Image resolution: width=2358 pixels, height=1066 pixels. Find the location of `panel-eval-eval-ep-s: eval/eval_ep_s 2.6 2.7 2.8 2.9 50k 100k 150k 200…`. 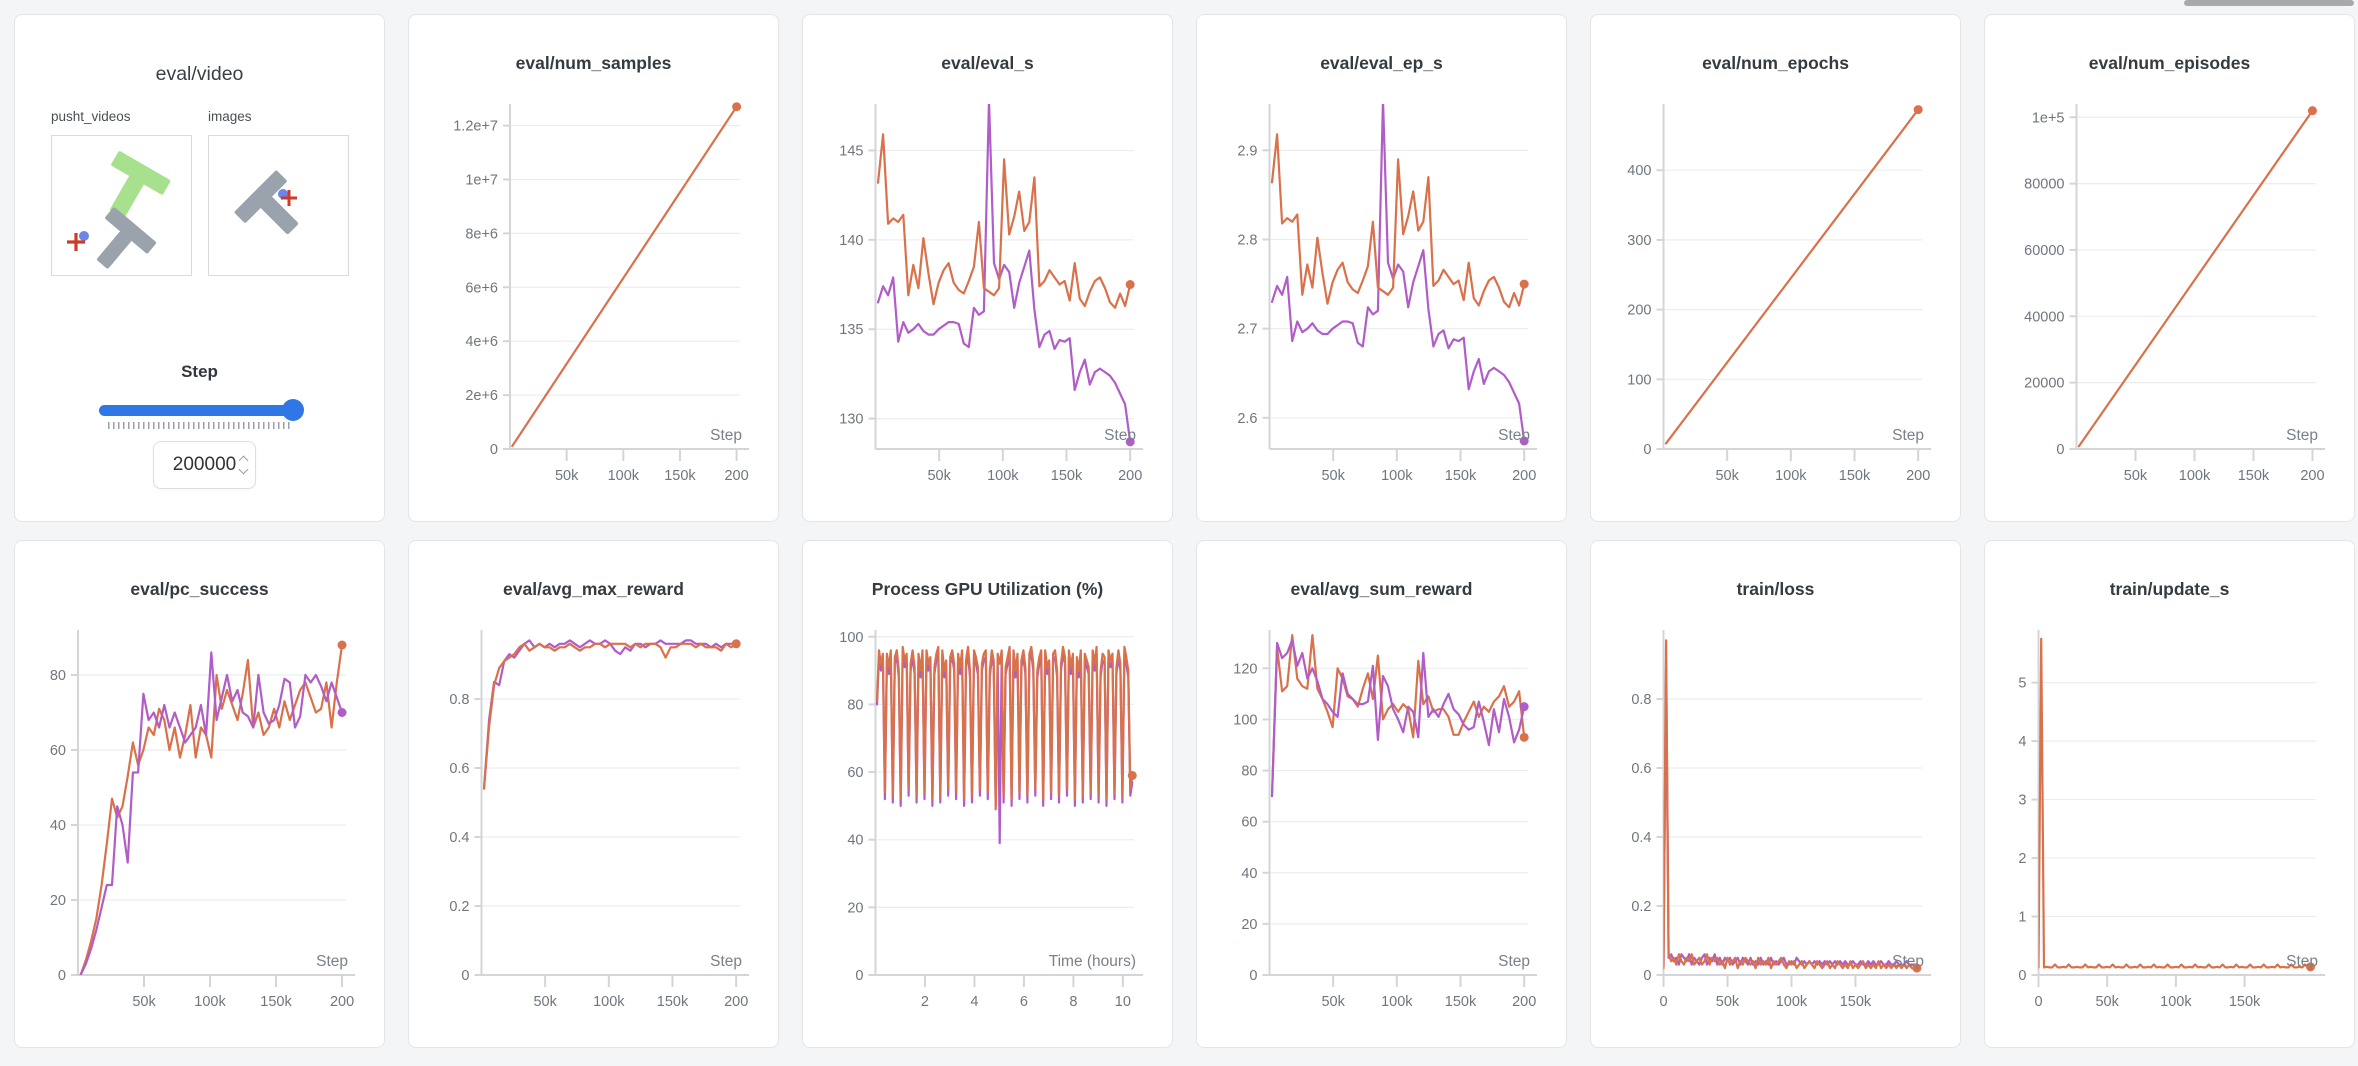

panel-eval-eval-ep-s: eval/eval_ep_s 2.6 2.7 2.8 2.9 50k 100k 150k 200… is located at coordinates (1381, 268).